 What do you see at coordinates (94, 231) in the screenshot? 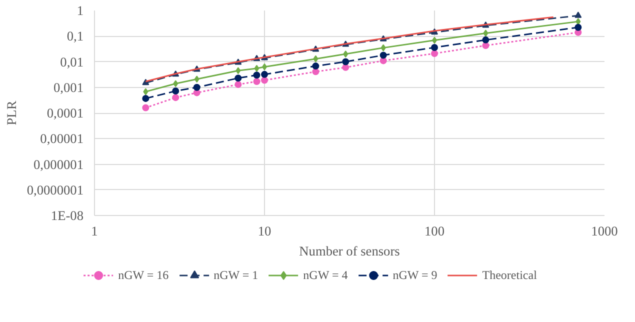
I see `x-tick-label: 1` at bounding box center [94, 231].